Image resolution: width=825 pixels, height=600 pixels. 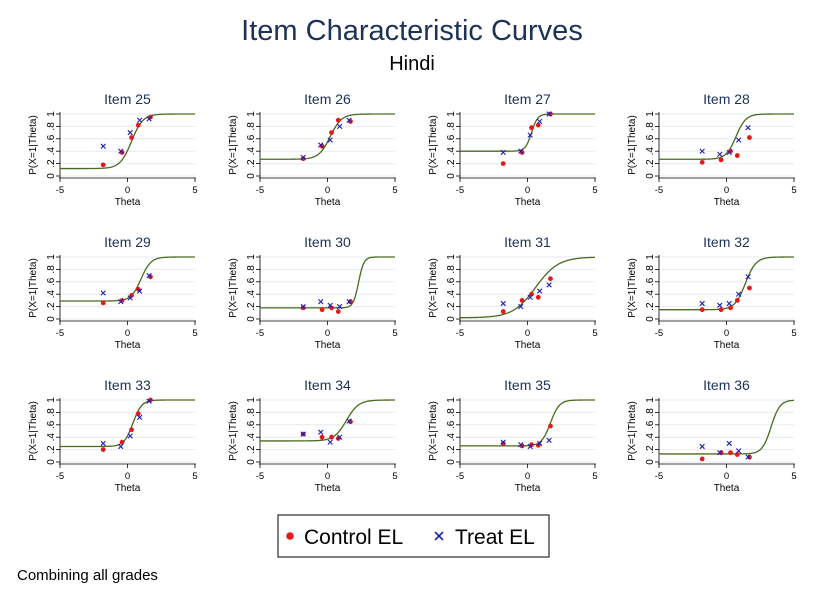 What do you see at coordinates (726, 283) in the screenshot?
I see `icc-curve` at bounding box center [726, 283].